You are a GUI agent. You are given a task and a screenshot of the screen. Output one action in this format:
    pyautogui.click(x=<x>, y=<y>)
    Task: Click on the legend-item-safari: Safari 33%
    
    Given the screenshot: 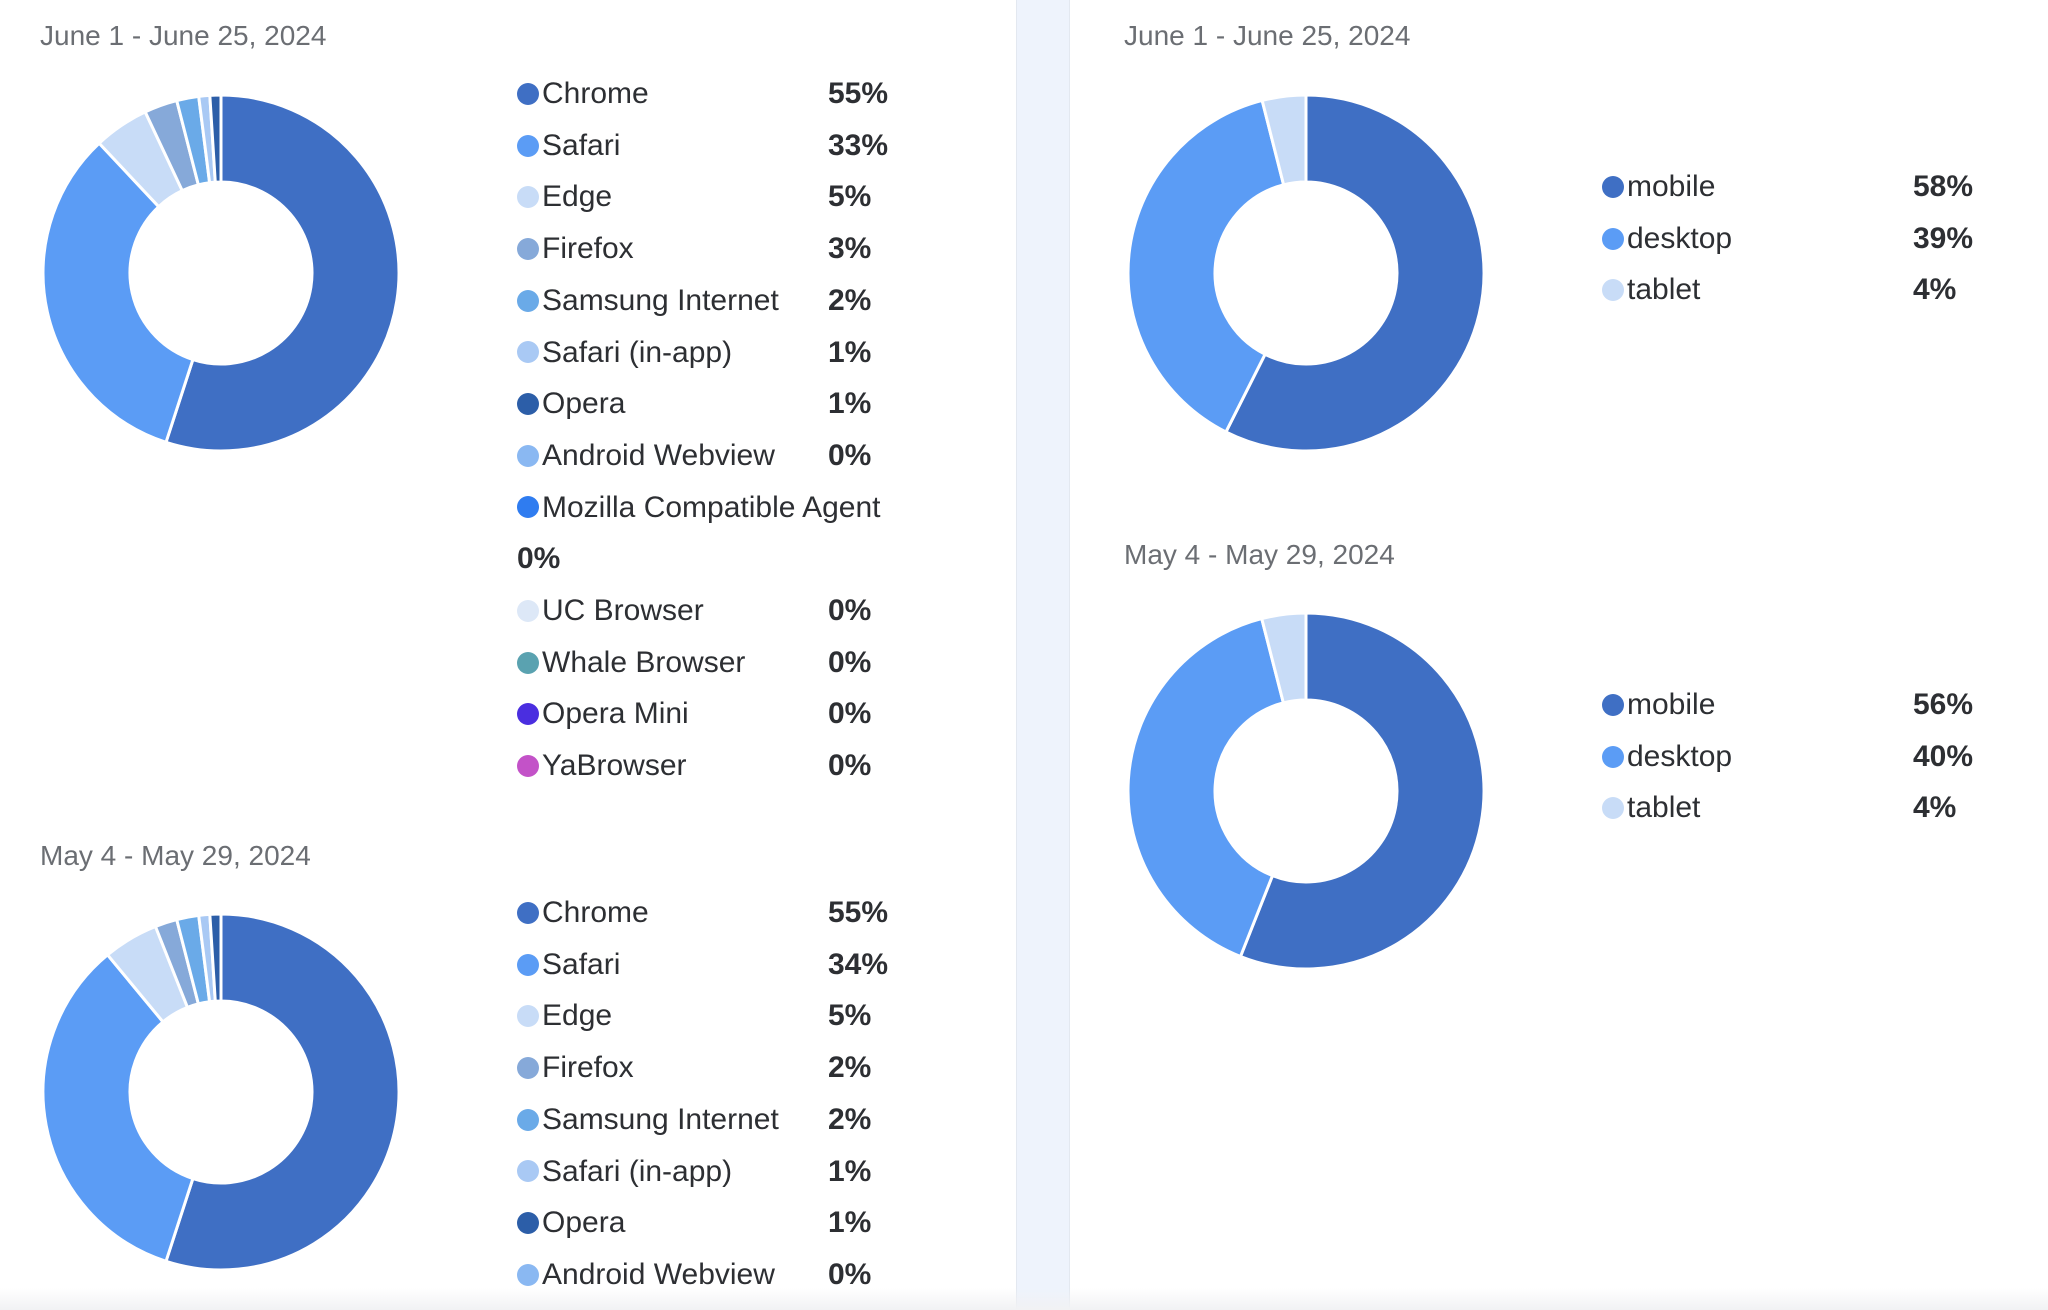 What is the action you would take?
    pyautogui.click(x=717, y=146)
    